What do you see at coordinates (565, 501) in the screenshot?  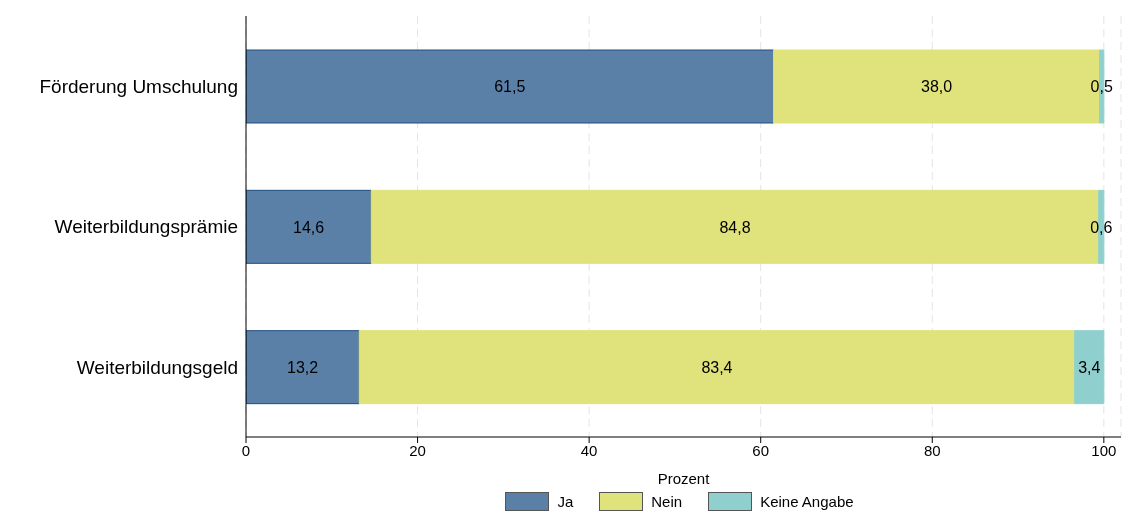 I see `legend-label: Ja` at bounding box center [565, 501].